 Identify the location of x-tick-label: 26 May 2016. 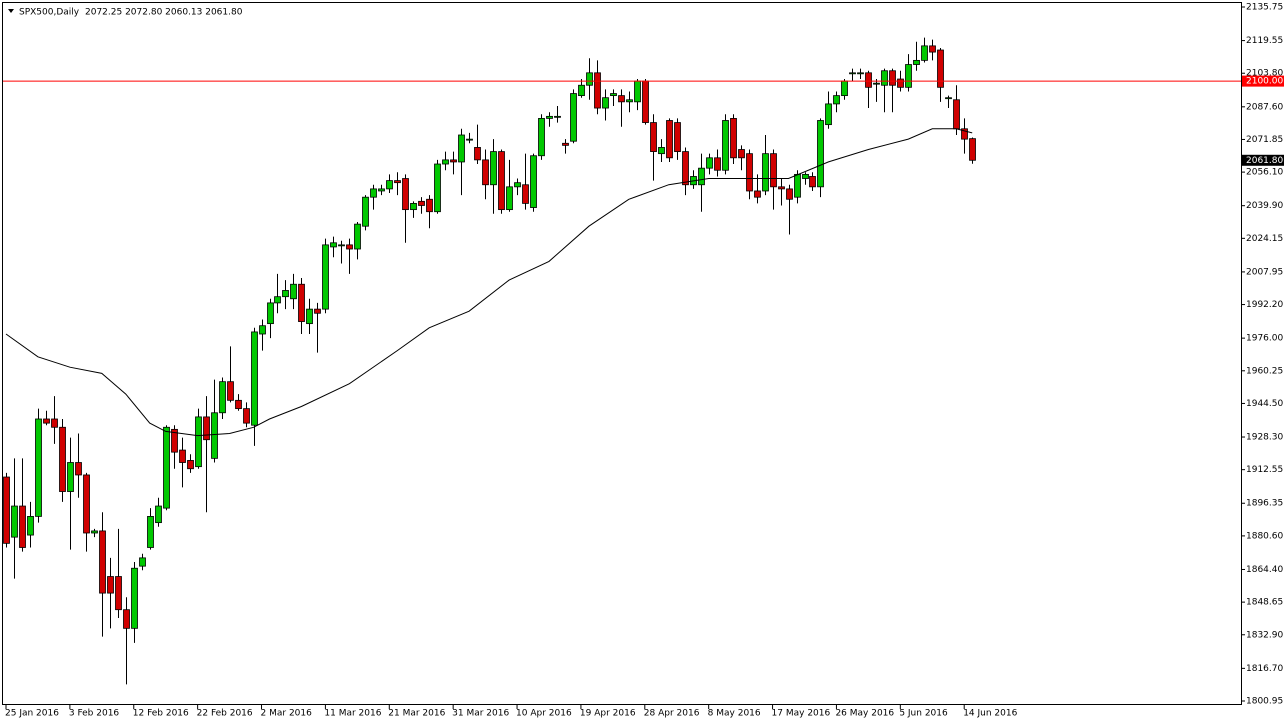
(864, 714).